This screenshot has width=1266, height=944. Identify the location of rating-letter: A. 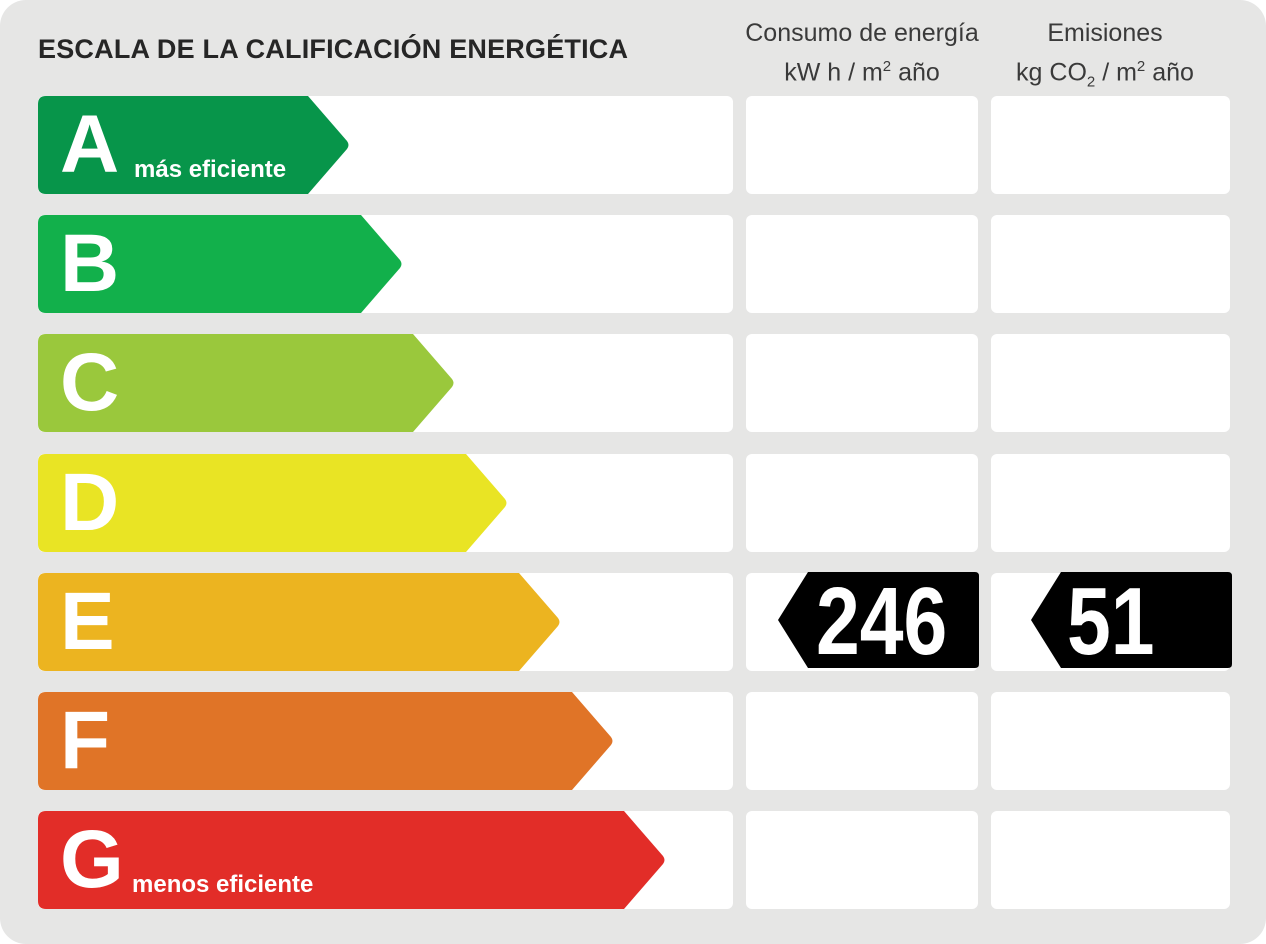
(90, 144).